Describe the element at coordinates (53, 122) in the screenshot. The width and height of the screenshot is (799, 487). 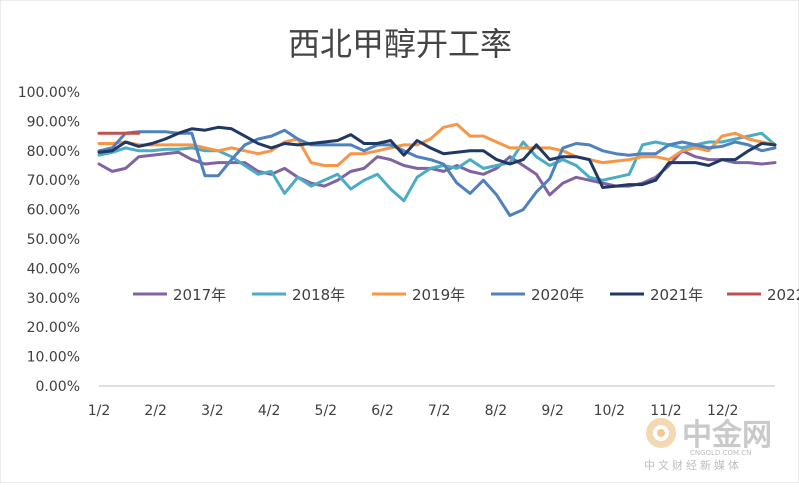
I see `y-tick-label: 90.00%` at that location.